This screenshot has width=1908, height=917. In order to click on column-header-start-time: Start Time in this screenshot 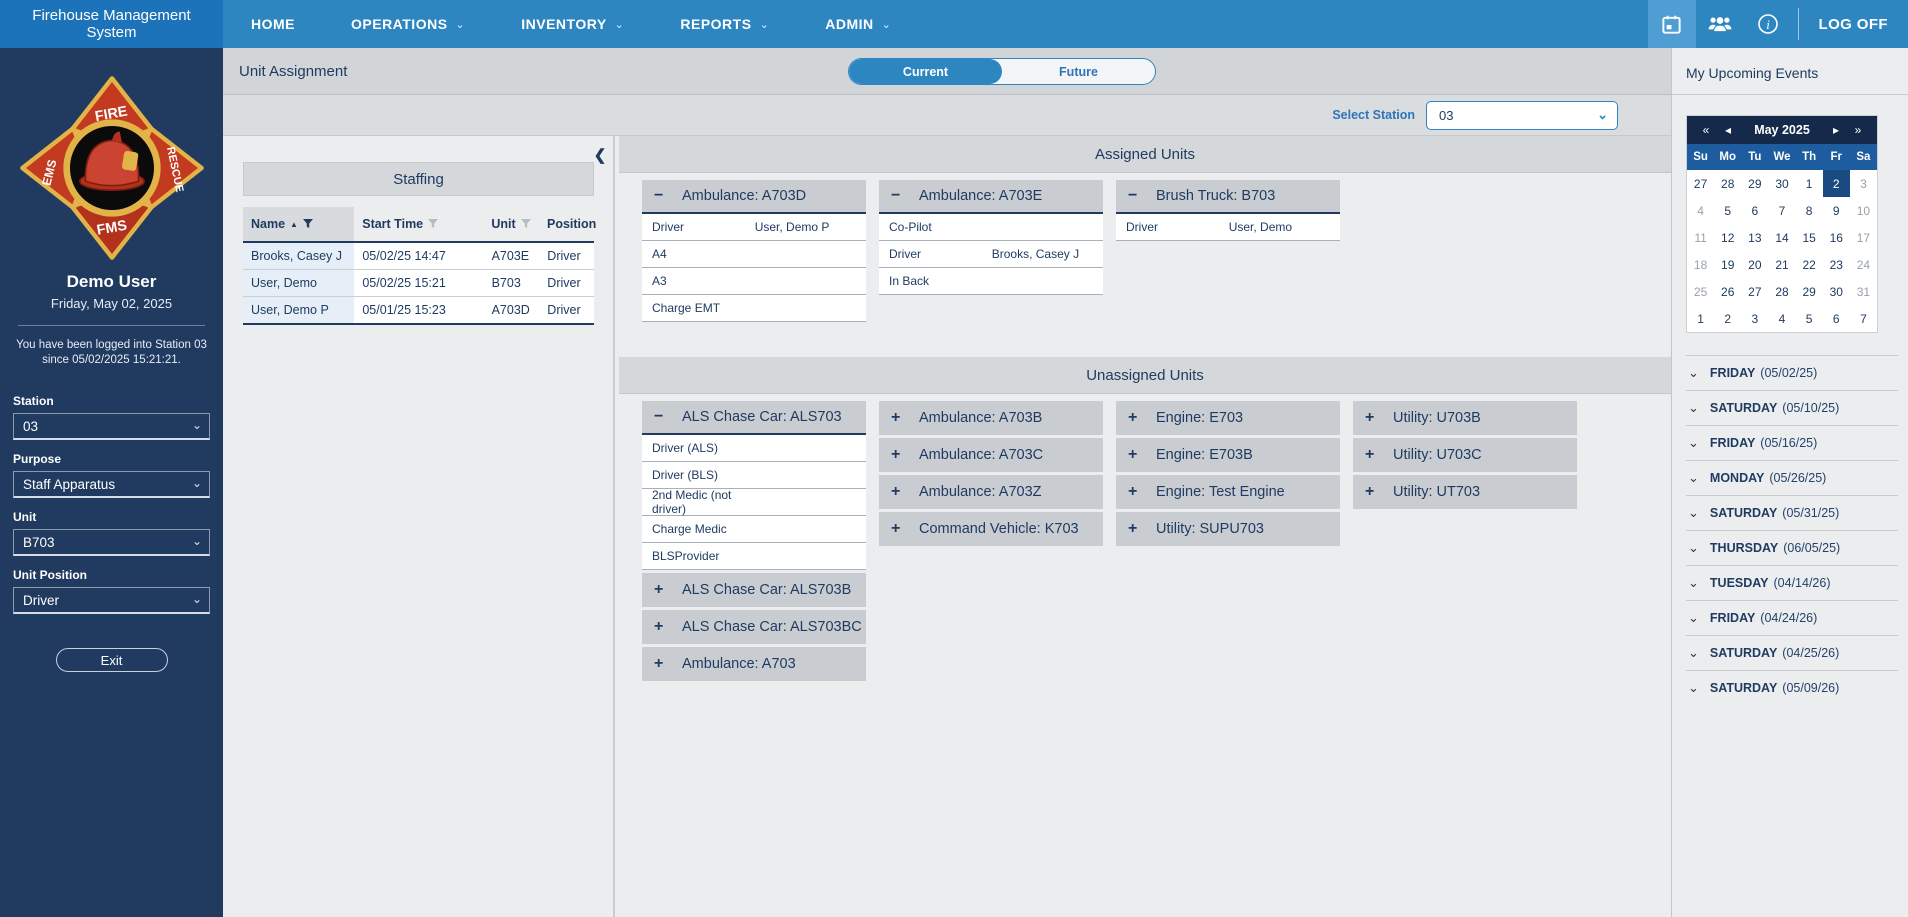, I will do `click(418, 224)`.